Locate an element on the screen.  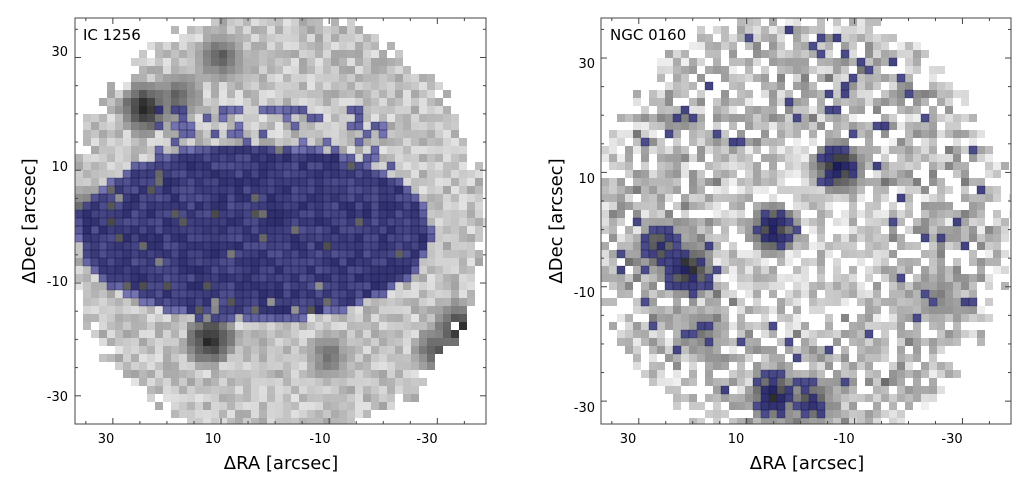
panel-title: IC 1256 is located at coordinates (112, 35).